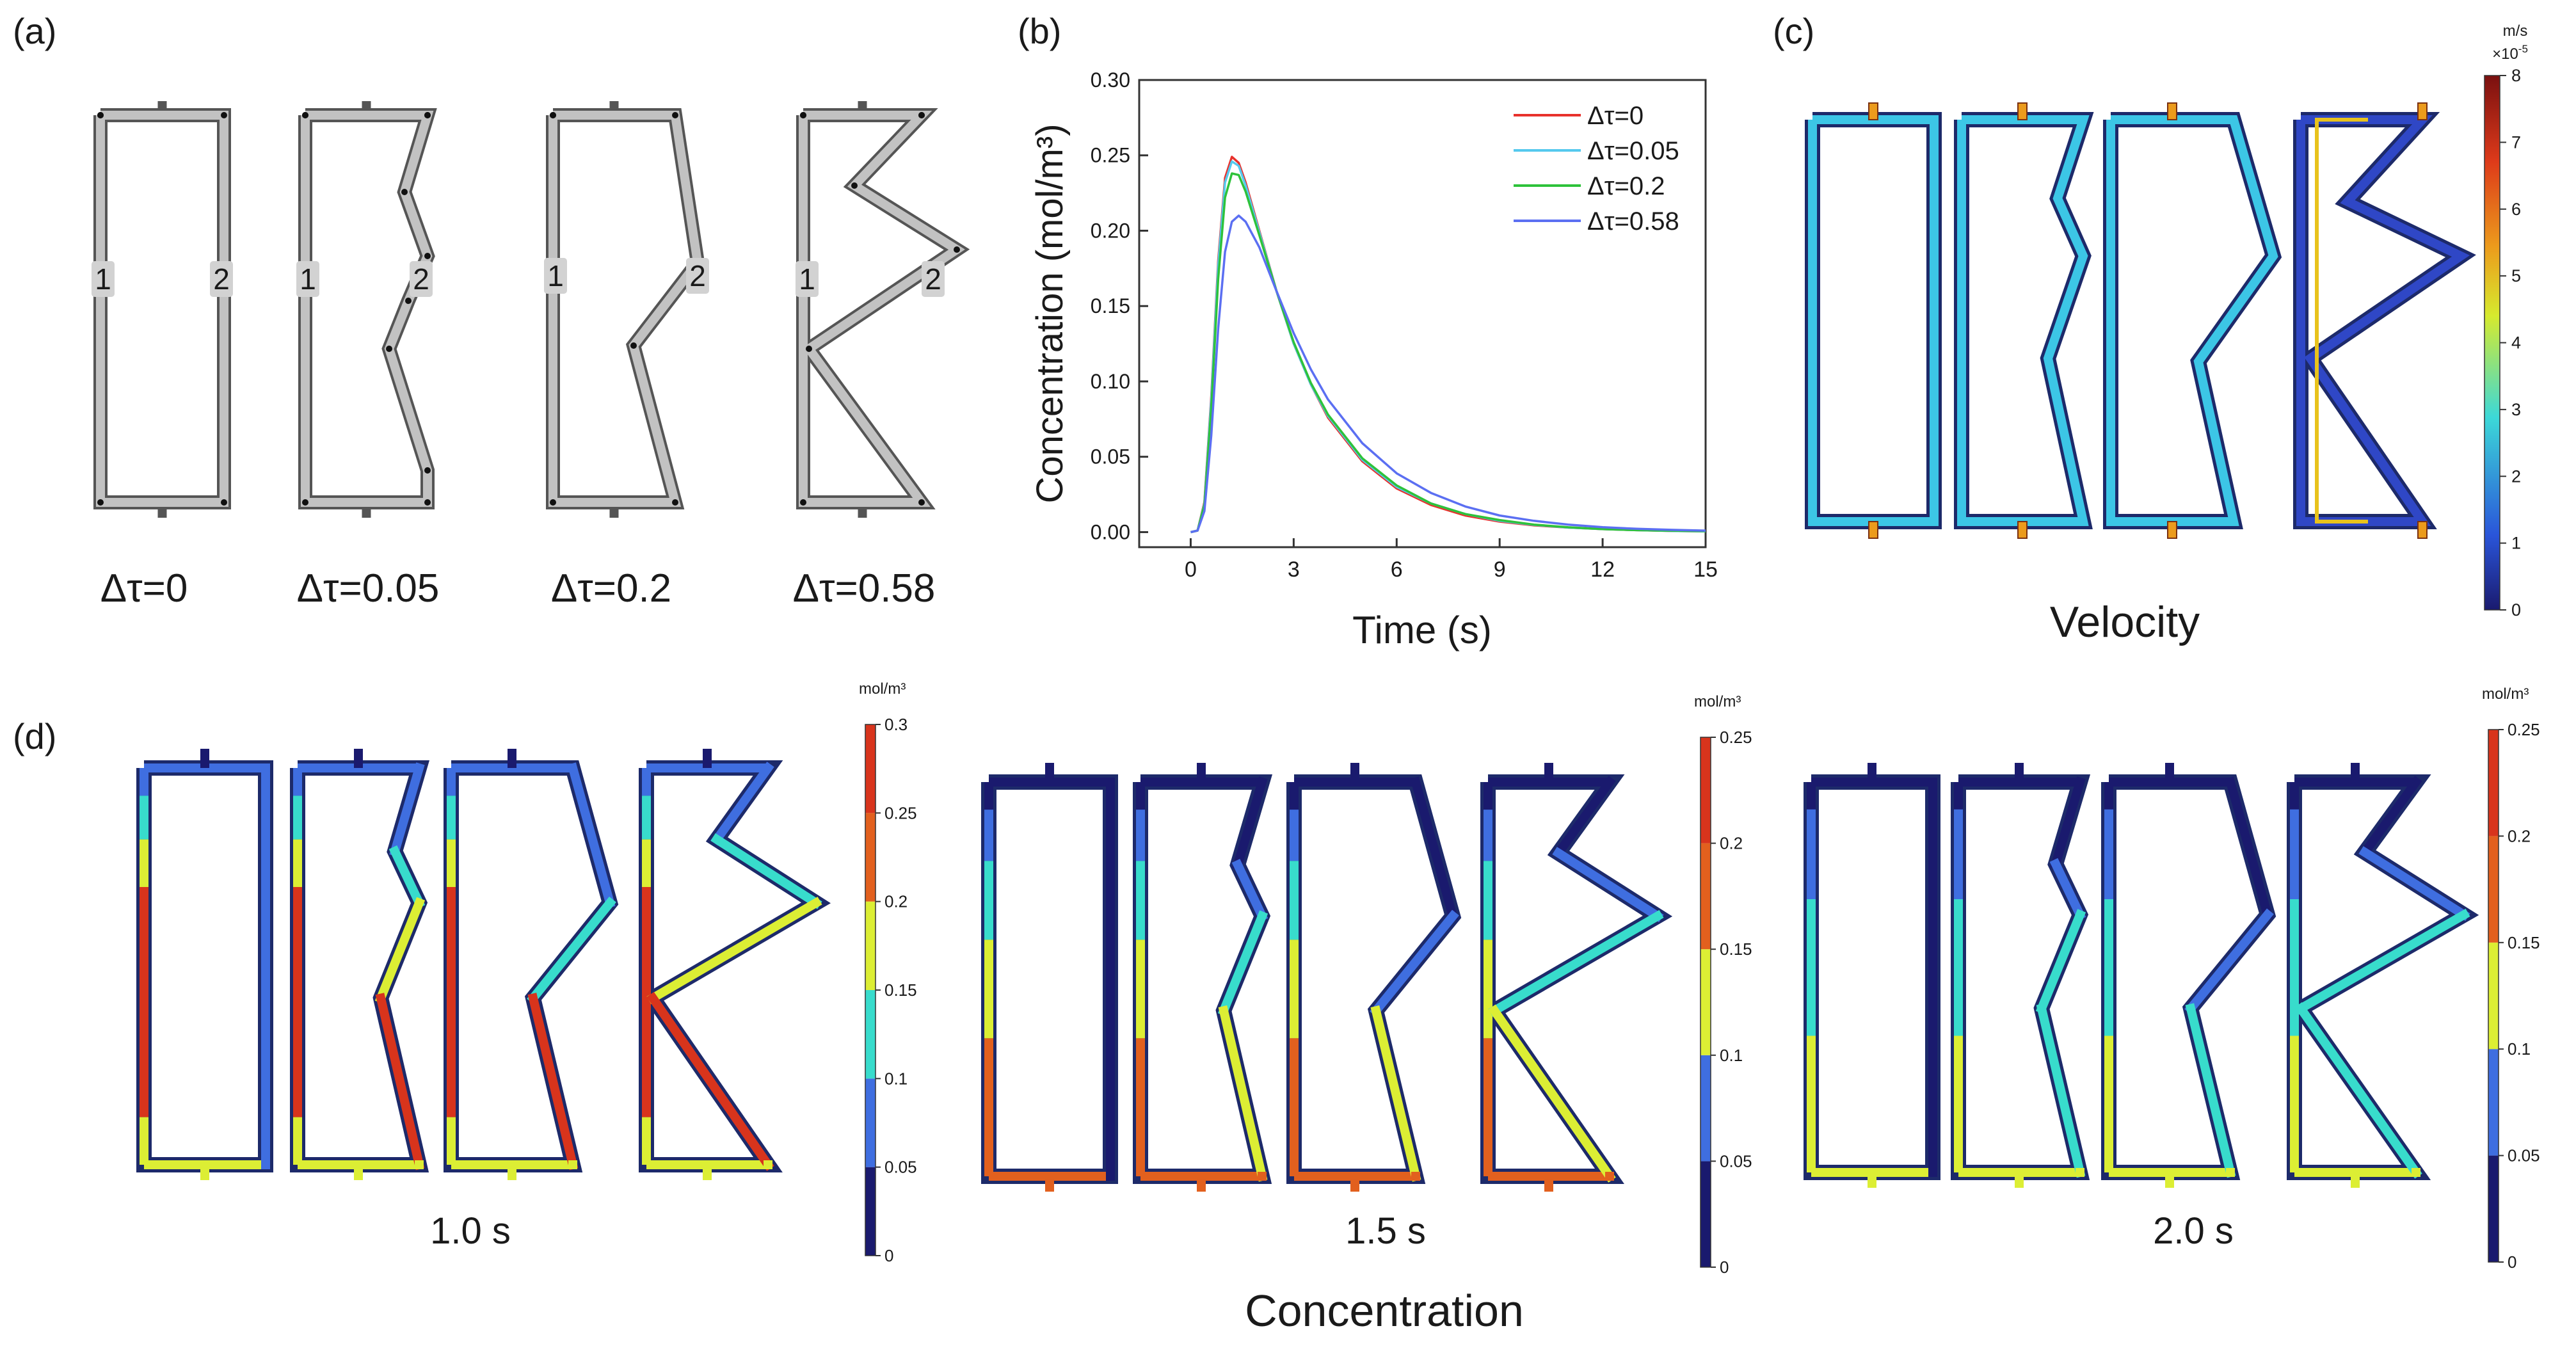 The width and height of the screenshot is (2576, 1351). I want to click on y-tick-label: 0.00, so click(1110, 531).